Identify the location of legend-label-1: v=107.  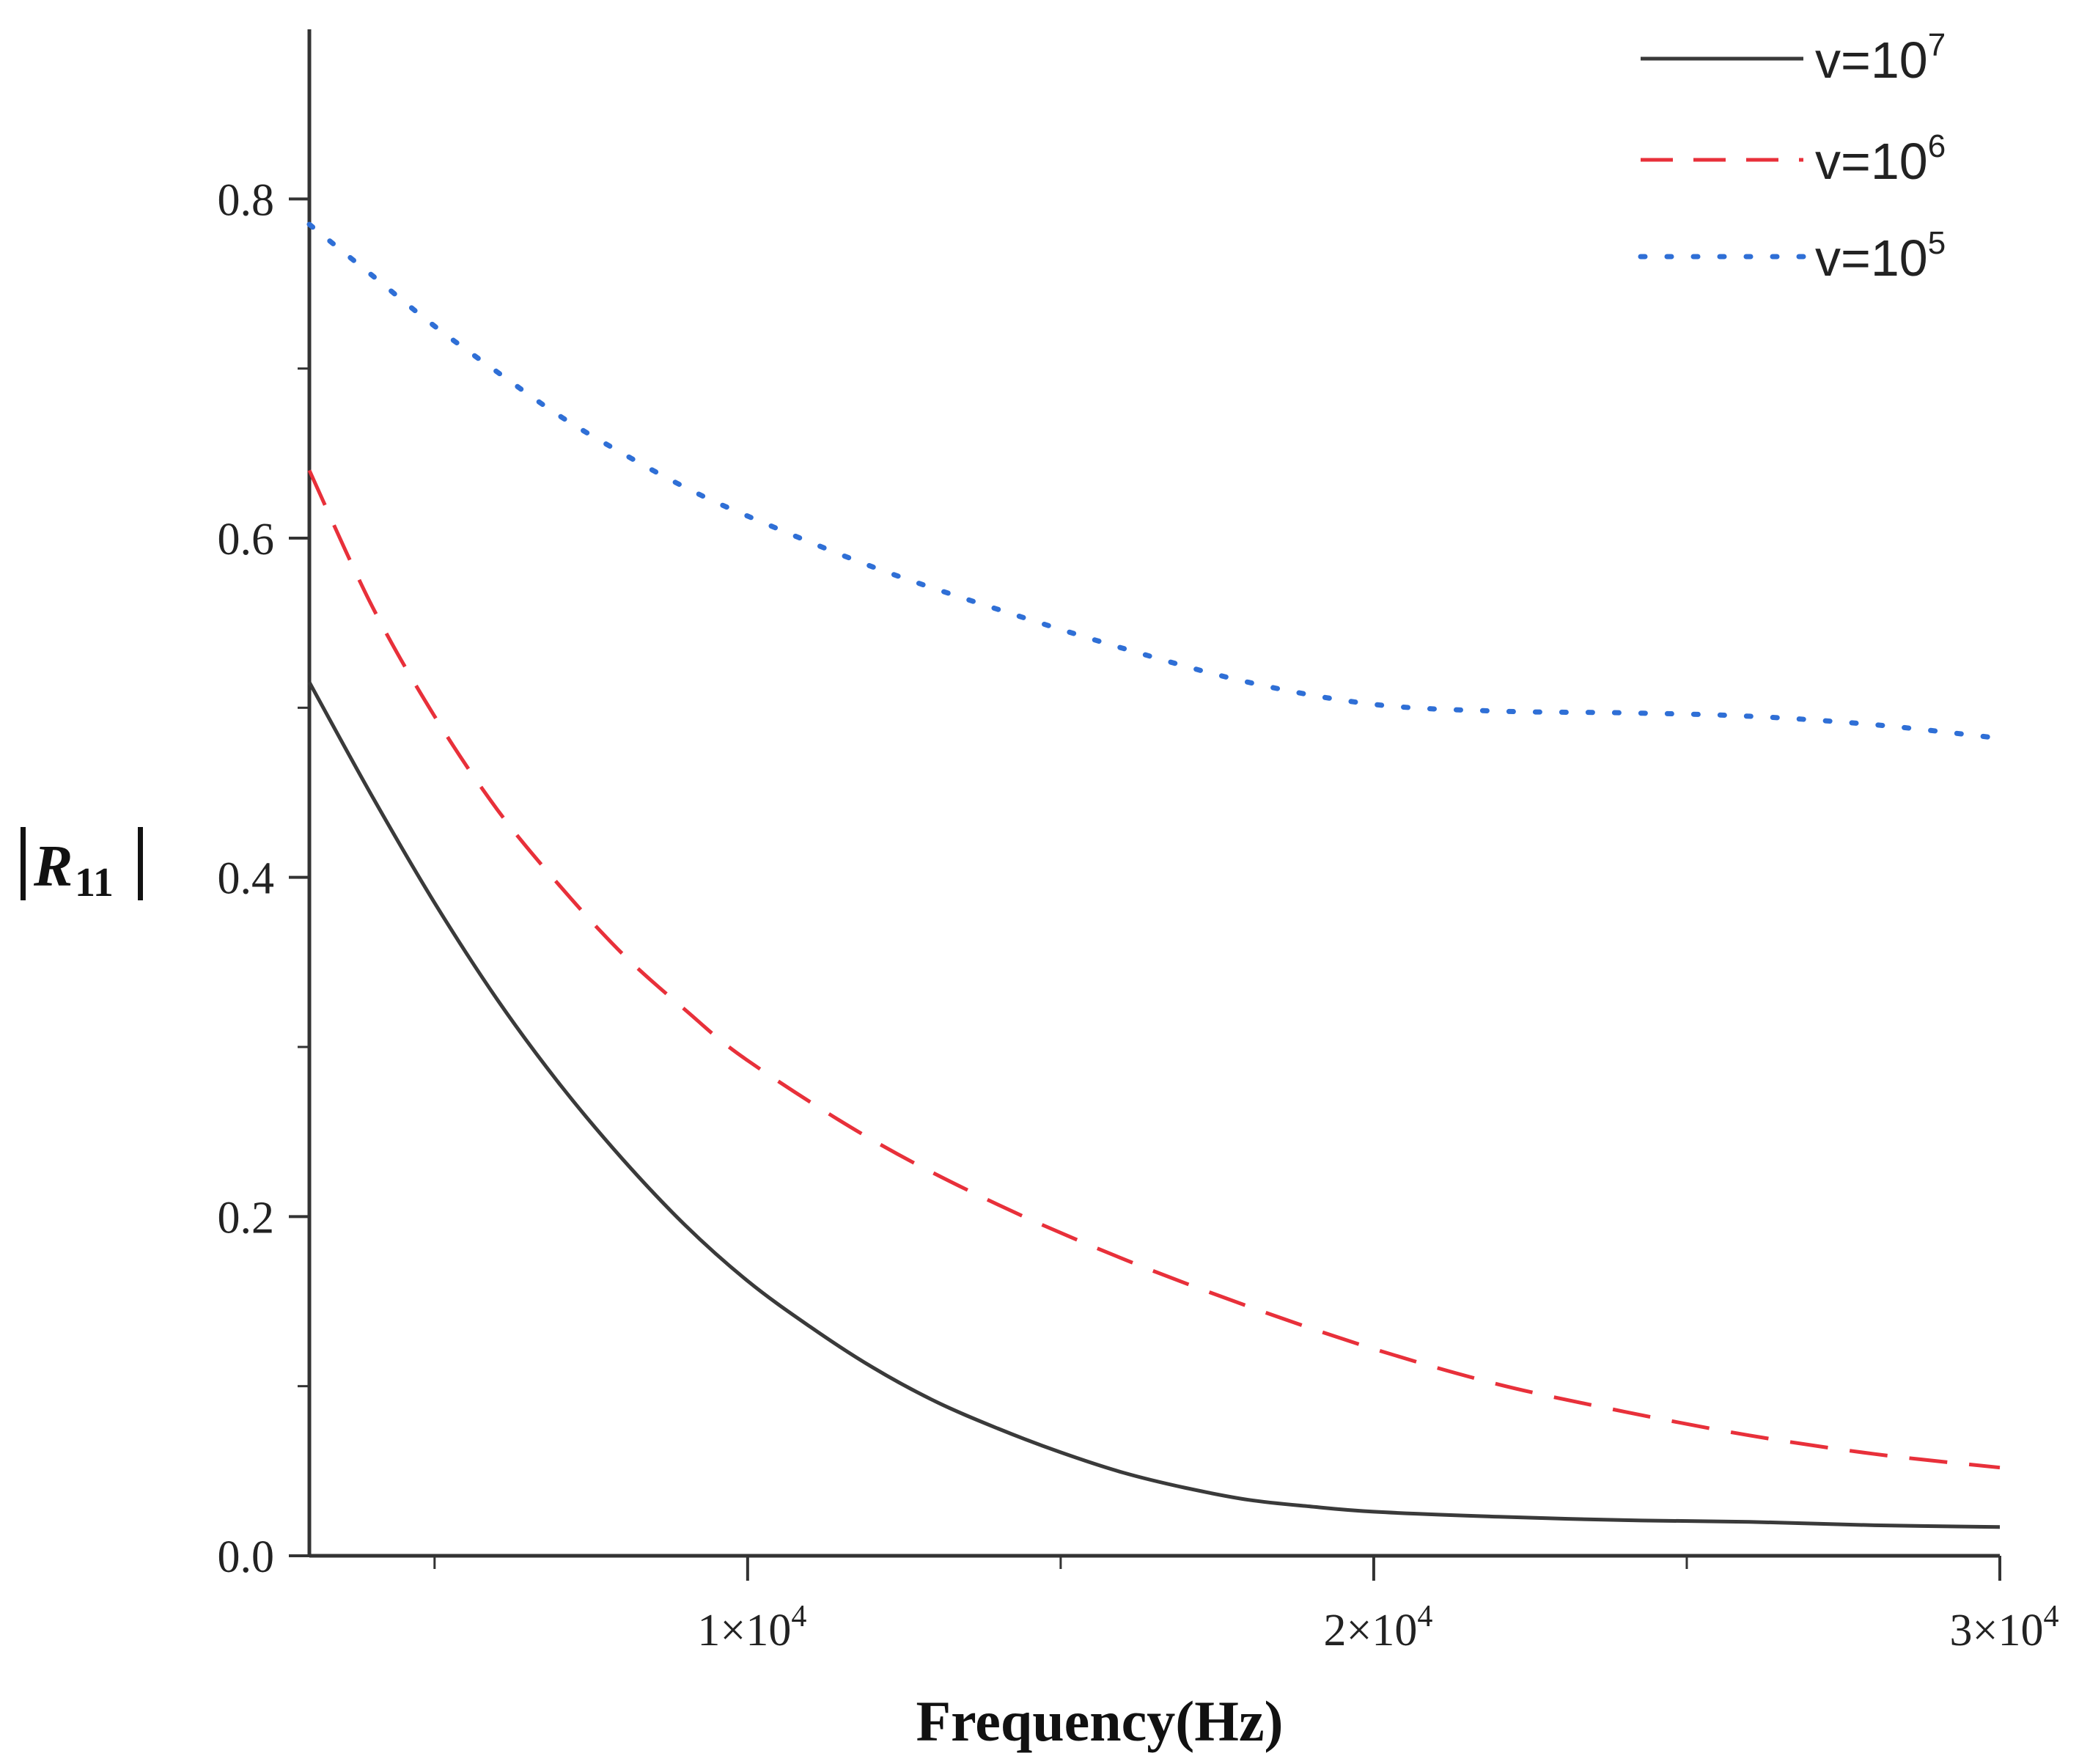
(1881, 58).